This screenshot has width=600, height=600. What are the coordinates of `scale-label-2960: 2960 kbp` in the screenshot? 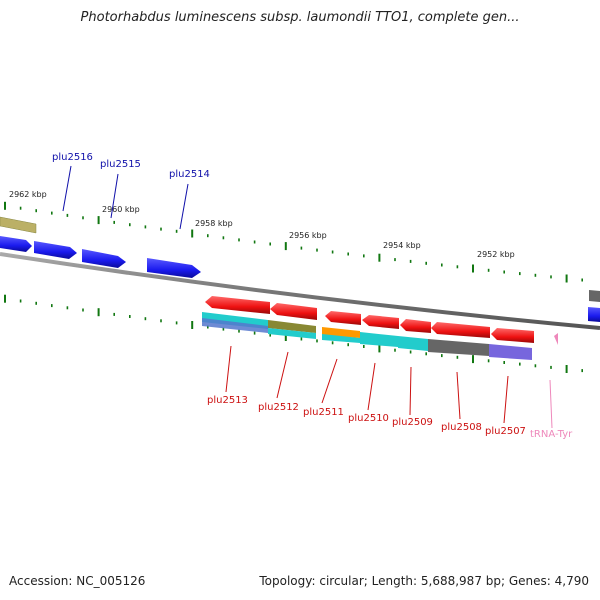 It's located at (121, 209).